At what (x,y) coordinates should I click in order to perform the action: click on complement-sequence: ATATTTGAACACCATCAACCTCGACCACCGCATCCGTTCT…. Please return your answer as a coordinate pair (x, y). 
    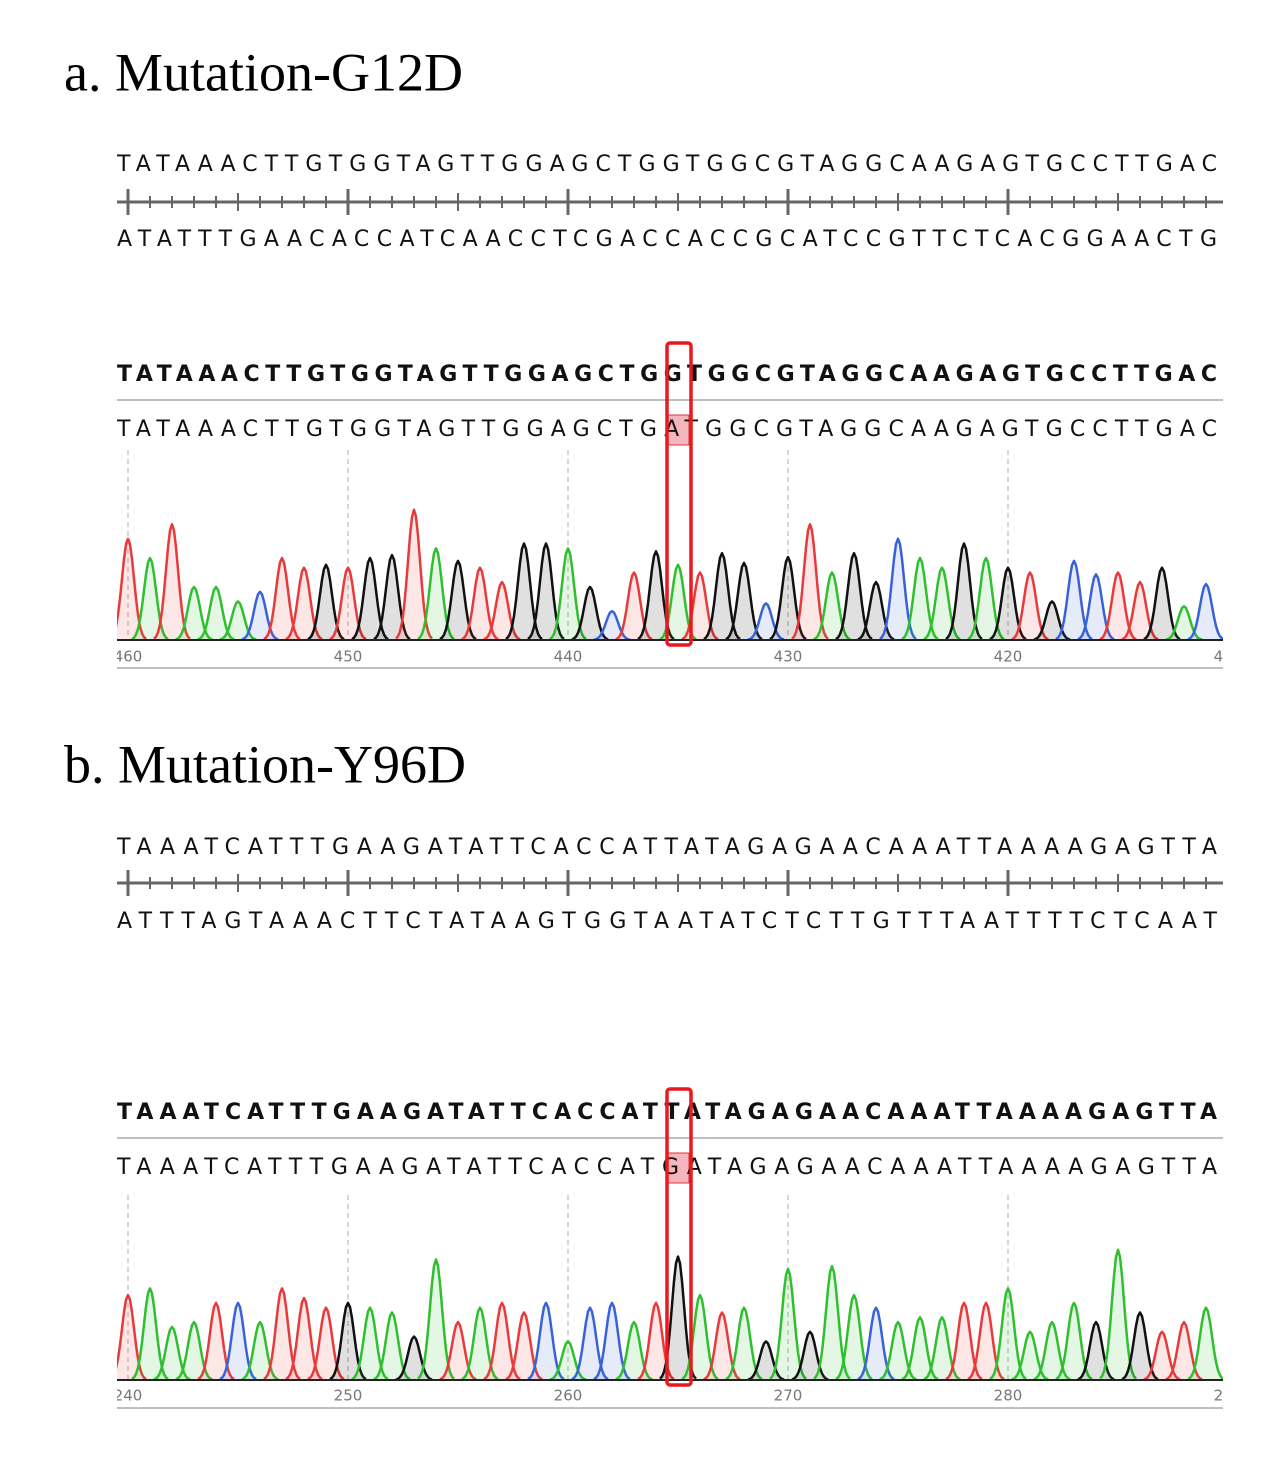
    Looking at the image, I should click on (667, 239).